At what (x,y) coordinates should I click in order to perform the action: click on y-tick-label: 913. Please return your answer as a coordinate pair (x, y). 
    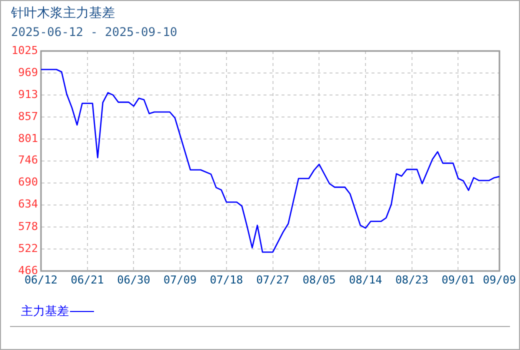
    Looking at the image, I should click on (28, 94).